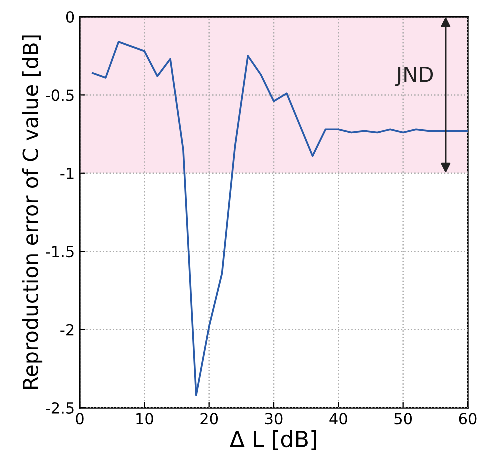  What do you see at coordinates (67, 174) in the screenshot?
I see `y-tick-label: -1` at bounding box center [67, 174].